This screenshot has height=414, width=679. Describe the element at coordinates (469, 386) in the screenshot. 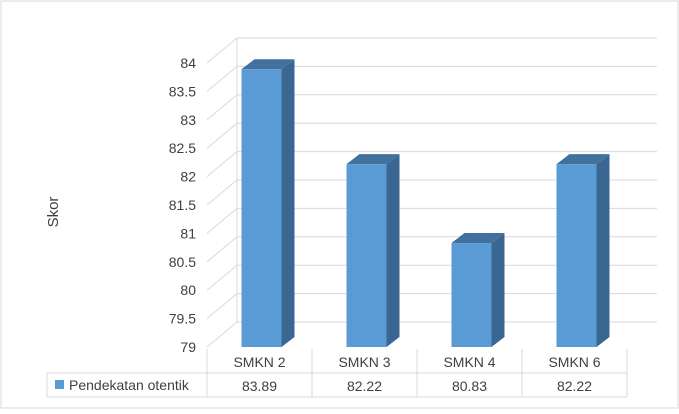

I see `data-table-value: 80.83` at that location.